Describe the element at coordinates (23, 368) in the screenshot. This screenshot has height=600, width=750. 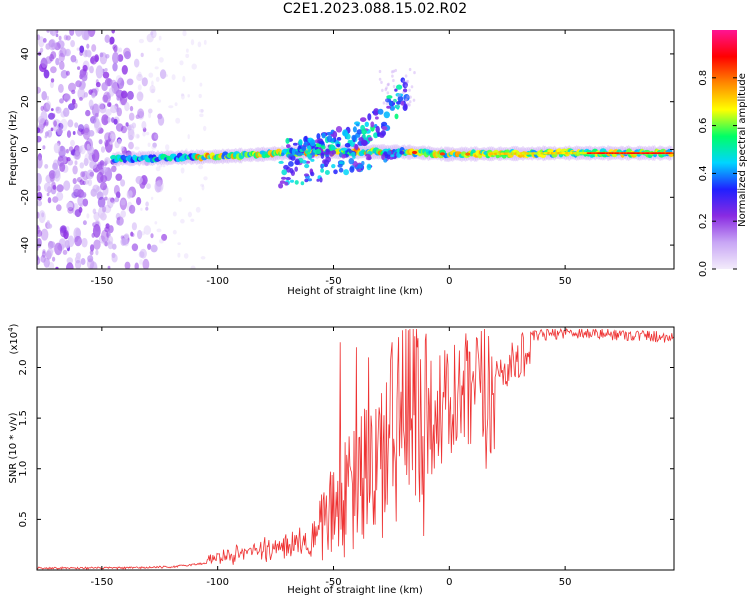
I see `snr-y-tick-label: 2.0` at that location.